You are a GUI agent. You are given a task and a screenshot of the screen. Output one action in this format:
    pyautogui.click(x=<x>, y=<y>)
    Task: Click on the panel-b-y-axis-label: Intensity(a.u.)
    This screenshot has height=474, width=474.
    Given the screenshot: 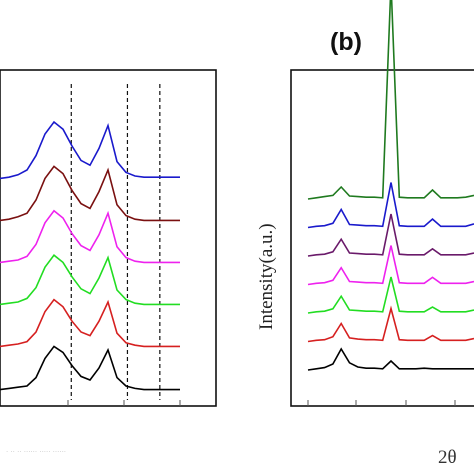 What is the action you would take?
    pyautogui.click(x=266, y=276)
    